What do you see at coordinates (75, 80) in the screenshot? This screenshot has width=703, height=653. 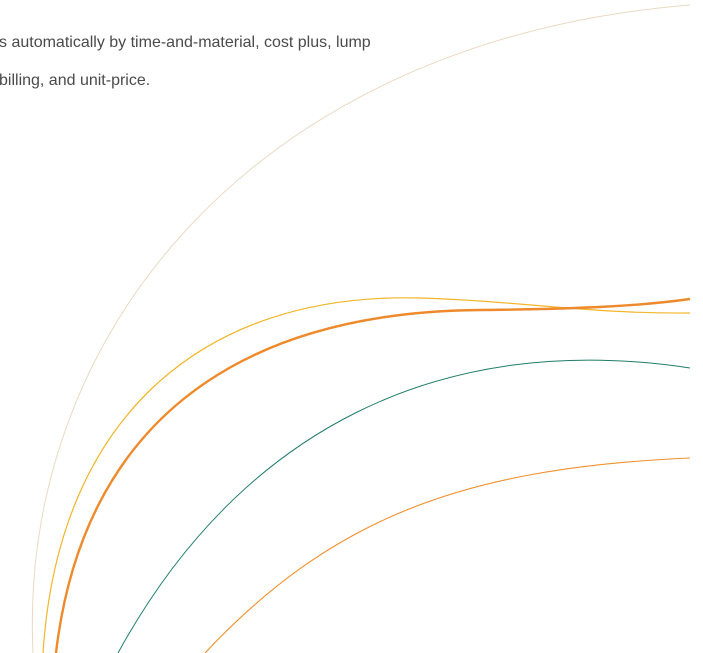 I see `text-line: billing, and unit-price.` at bounding box center [75, 80].